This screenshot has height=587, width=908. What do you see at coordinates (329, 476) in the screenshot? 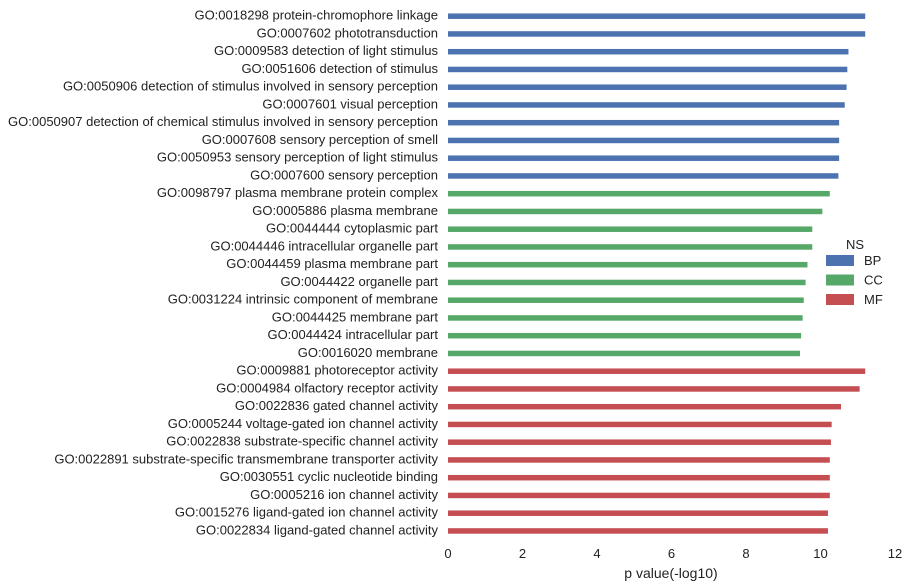
I see `category-label: GO:0030551 cyclic nucleotide binding` at bounding box center [329, 476].